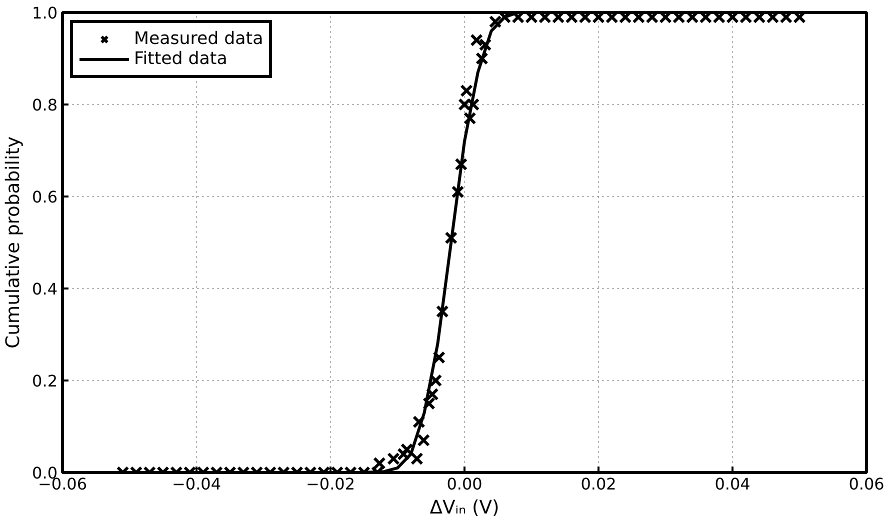 Image resolution: width=888 pixels, height=521 pixels. What do you see at coordinates (598, 484) in the screenshot?
I see `x-tick-label: 0.02` at bounding box center [598, 484].